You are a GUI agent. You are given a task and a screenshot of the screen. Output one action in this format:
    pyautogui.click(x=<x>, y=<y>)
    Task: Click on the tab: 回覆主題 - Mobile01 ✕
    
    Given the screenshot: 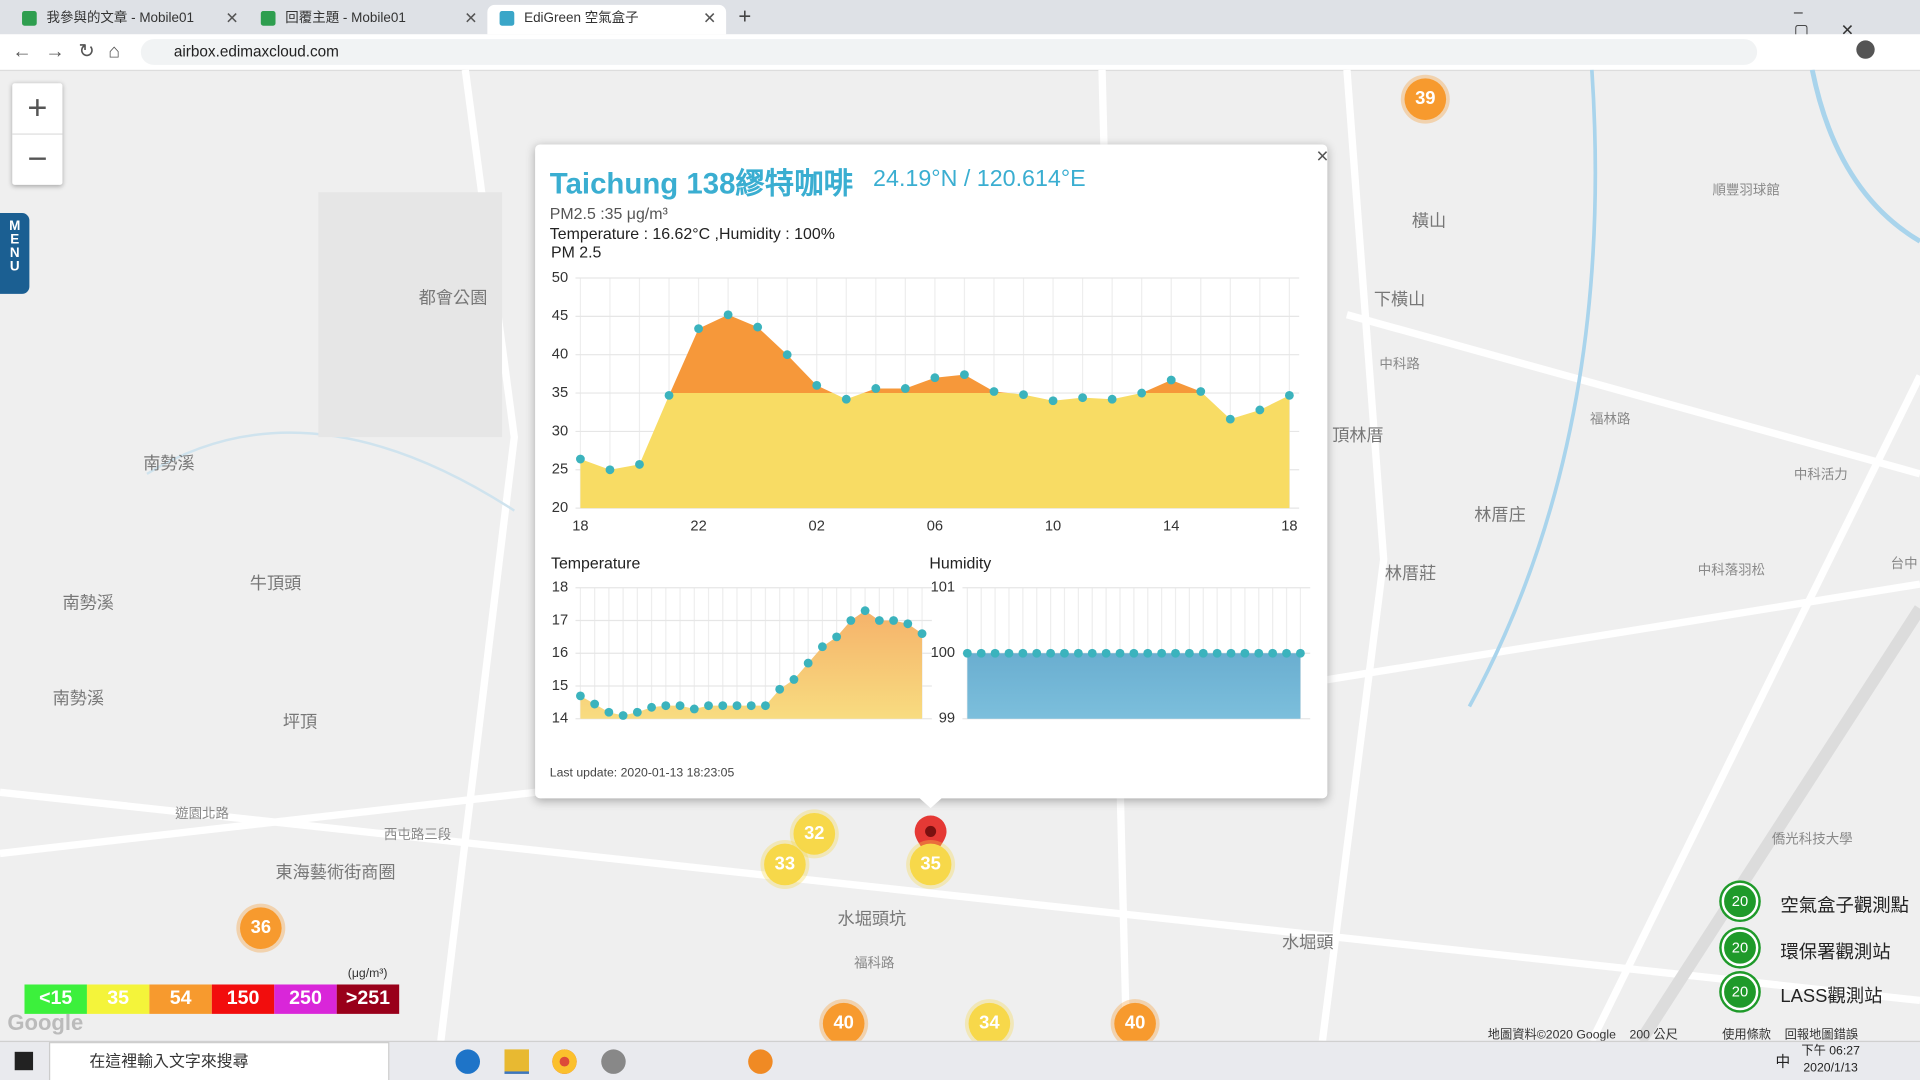 What is the action you would take?
    pyautogui.click(x=368, y=19)
    